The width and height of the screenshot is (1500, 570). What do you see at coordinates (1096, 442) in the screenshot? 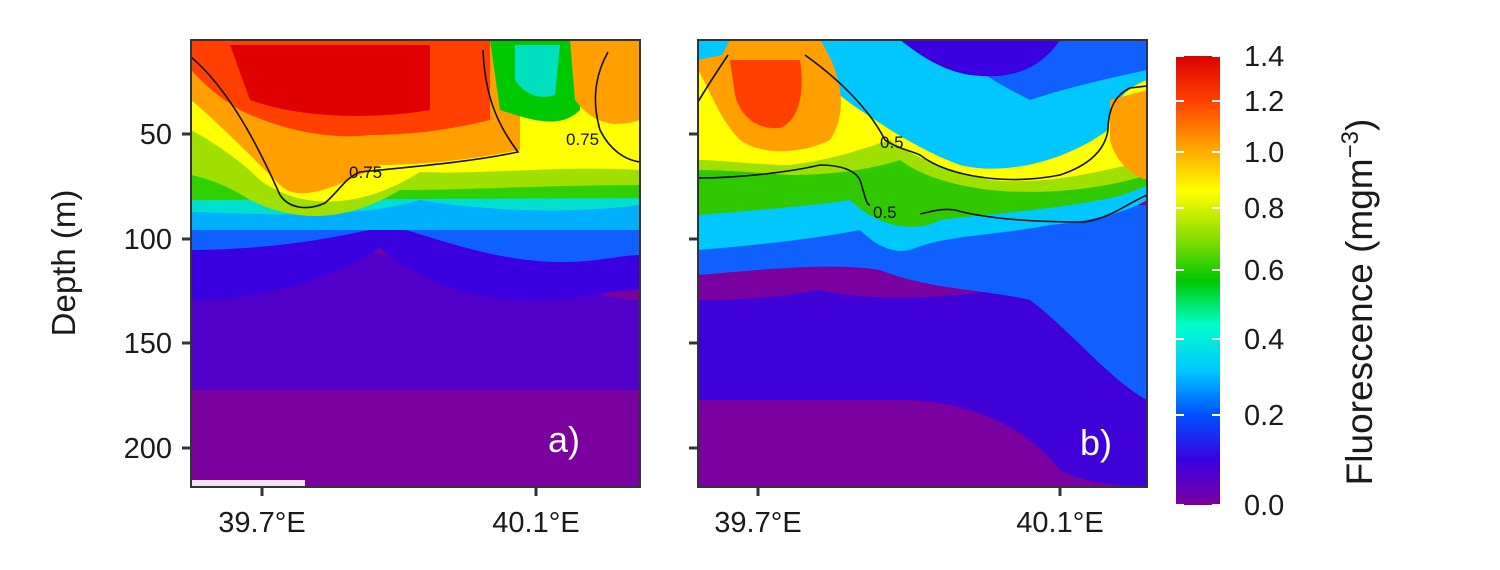
I see `panel-label-b: b)` at bounding box center [1096, 442].